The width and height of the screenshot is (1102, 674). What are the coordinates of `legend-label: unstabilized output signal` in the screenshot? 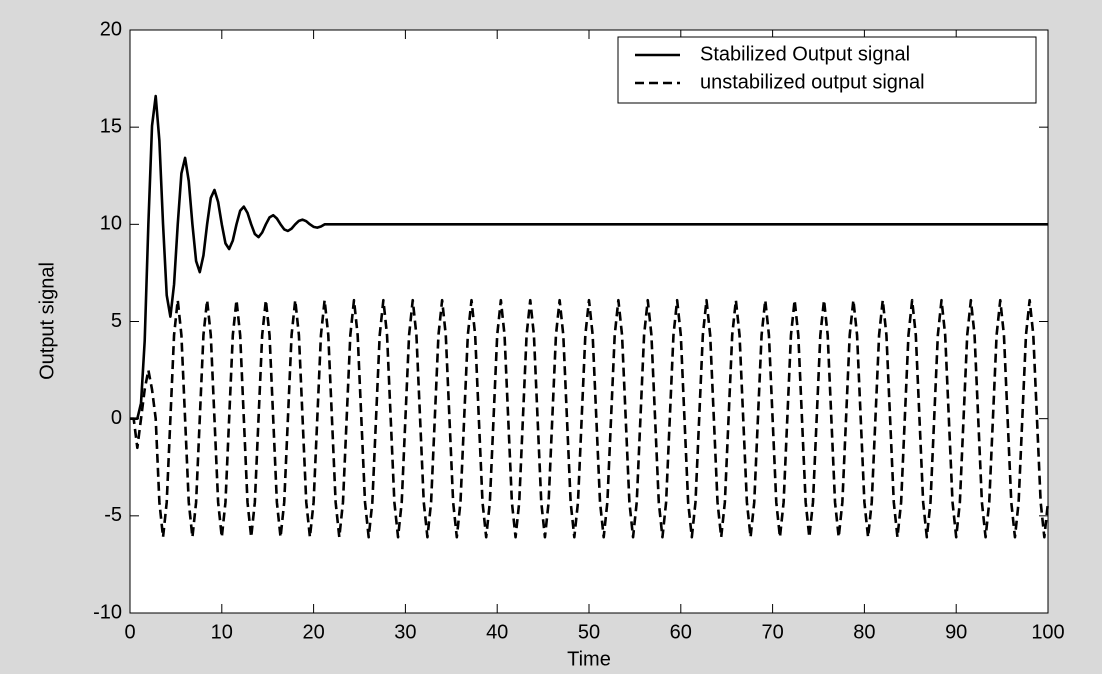 It's located at (812, 82).